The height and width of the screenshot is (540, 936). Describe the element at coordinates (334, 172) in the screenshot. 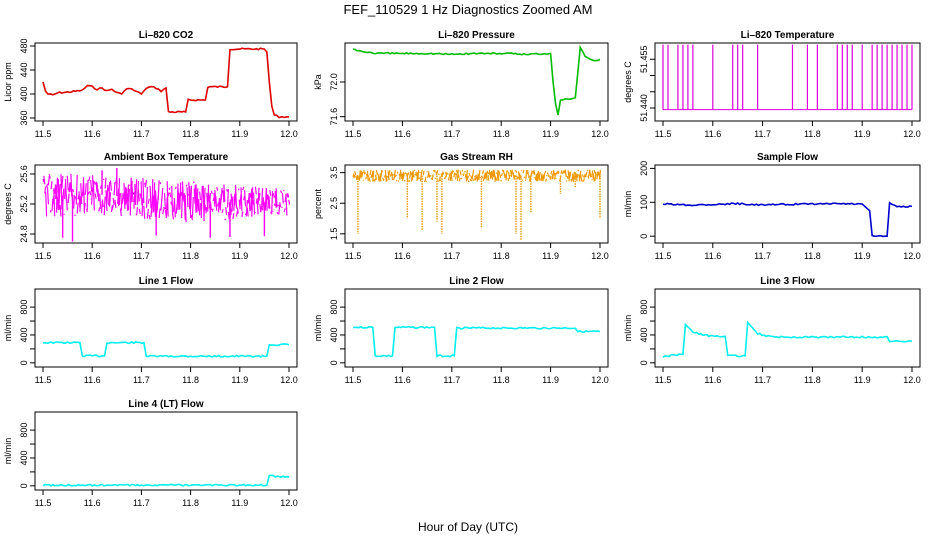

I see `y-tick-label: 3.5` at that location.